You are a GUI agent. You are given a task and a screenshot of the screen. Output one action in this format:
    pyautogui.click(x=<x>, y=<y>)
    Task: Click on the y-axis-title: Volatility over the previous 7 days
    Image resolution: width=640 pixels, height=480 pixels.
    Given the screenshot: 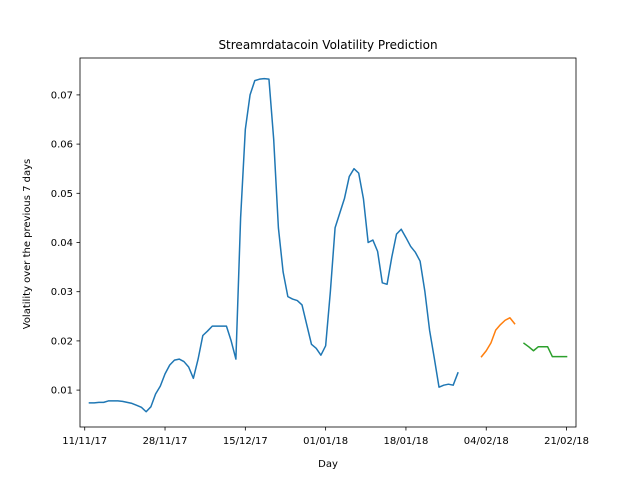 What is the action you would take?
    pyautogui.click(x=27, y=244)
    